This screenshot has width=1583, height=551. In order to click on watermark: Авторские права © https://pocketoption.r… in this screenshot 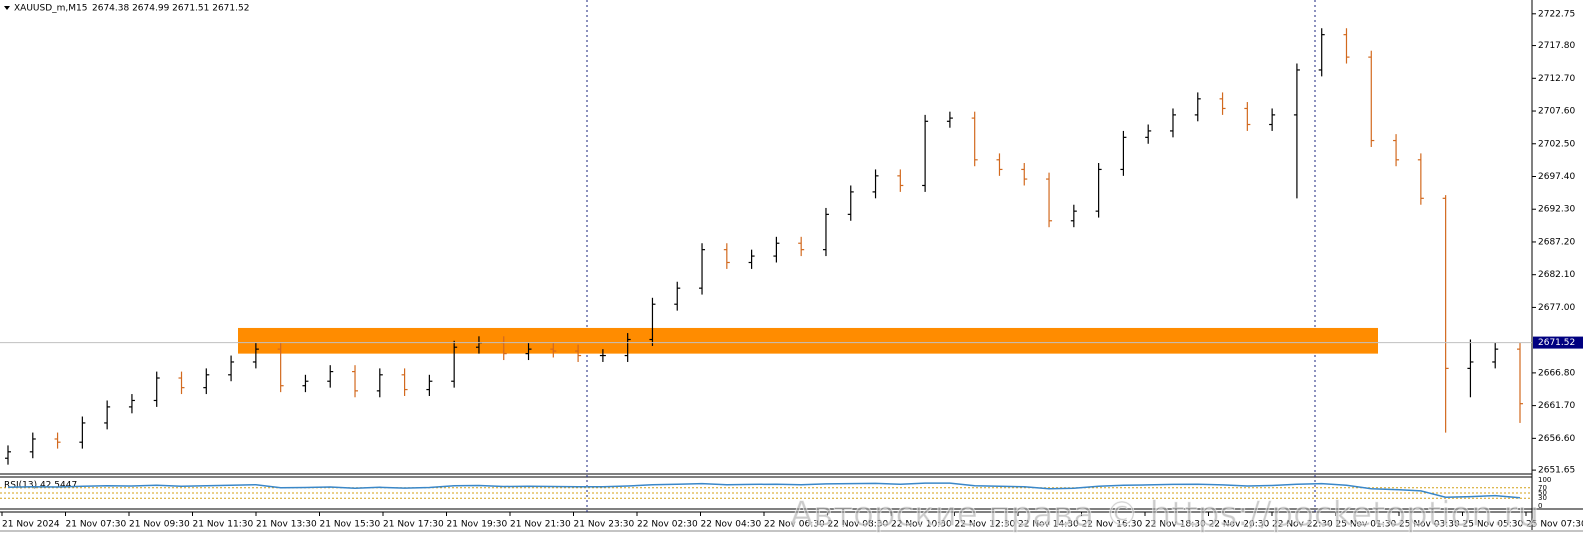, I will do `click(1164, 515)`.